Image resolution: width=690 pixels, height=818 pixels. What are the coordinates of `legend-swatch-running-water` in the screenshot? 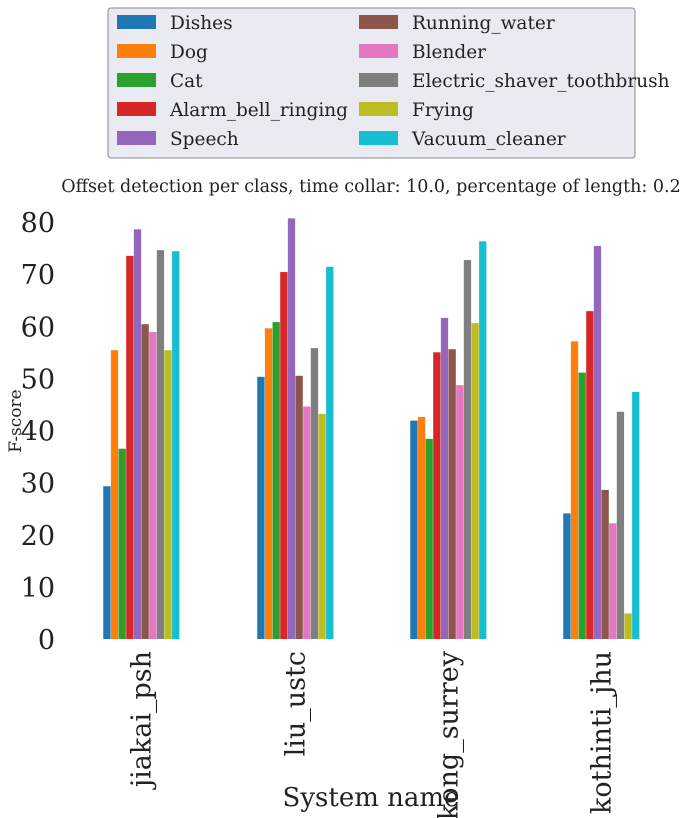 It's located at (378, 22).